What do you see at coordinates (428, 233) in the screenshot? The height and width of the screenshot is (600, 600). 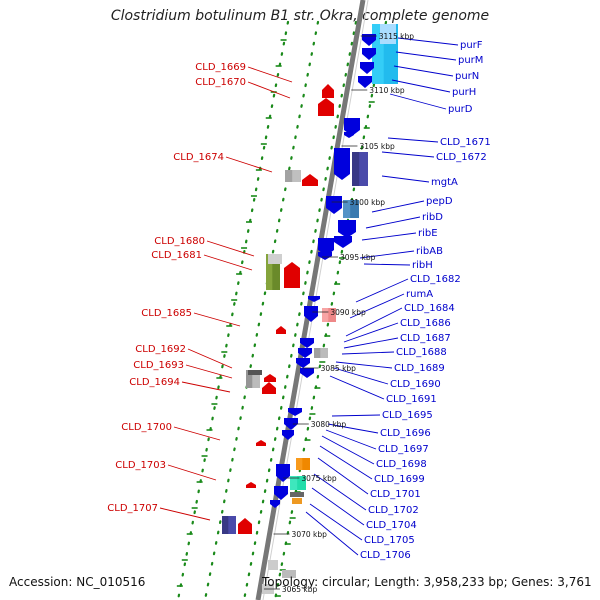 I see `right-gene-label: ribE` at bounding box center [428, 233].